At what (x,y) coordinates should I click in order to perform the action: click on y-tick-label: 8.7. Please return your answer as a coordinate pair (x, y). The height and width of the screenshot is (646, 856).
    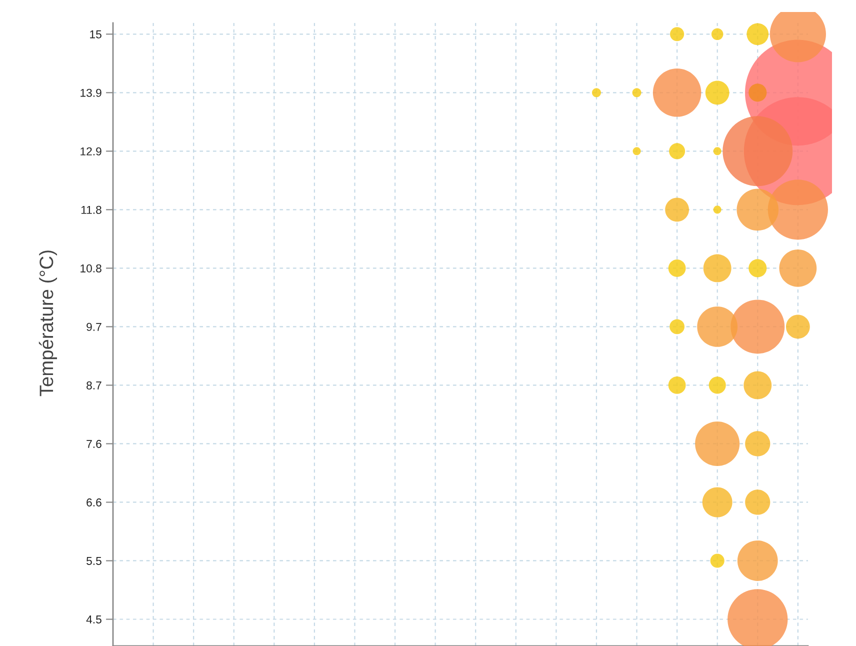
    Looking at the image, I should click on (94, 385).